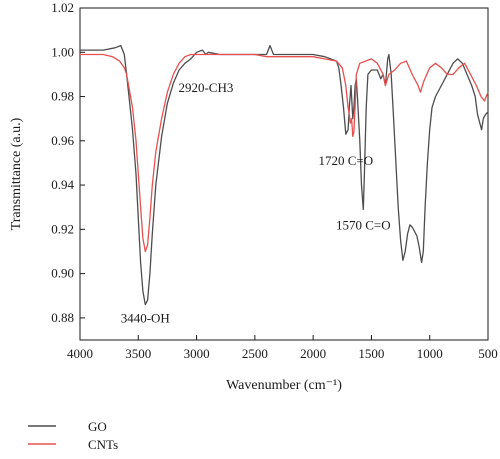  Describe the element at coordinates (73, 435) in the screenshot. I see `legend: GO CNTs` at that location.